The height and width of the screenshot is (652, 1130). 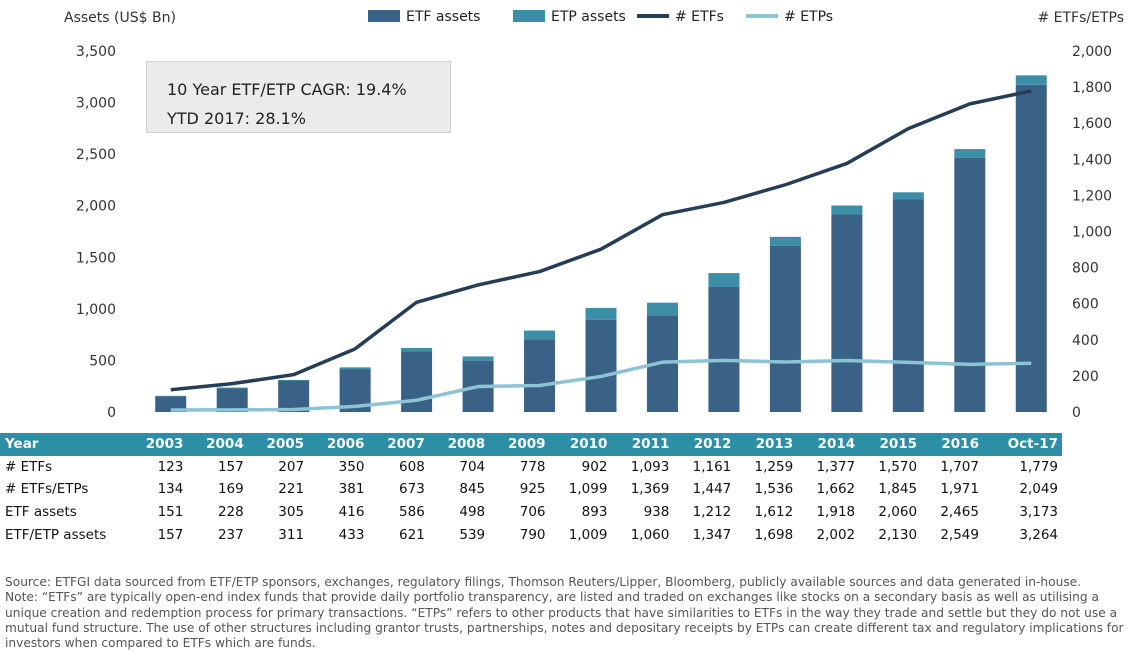 I want to click on table-cell: 1,779, so click(x=1038, y=466).